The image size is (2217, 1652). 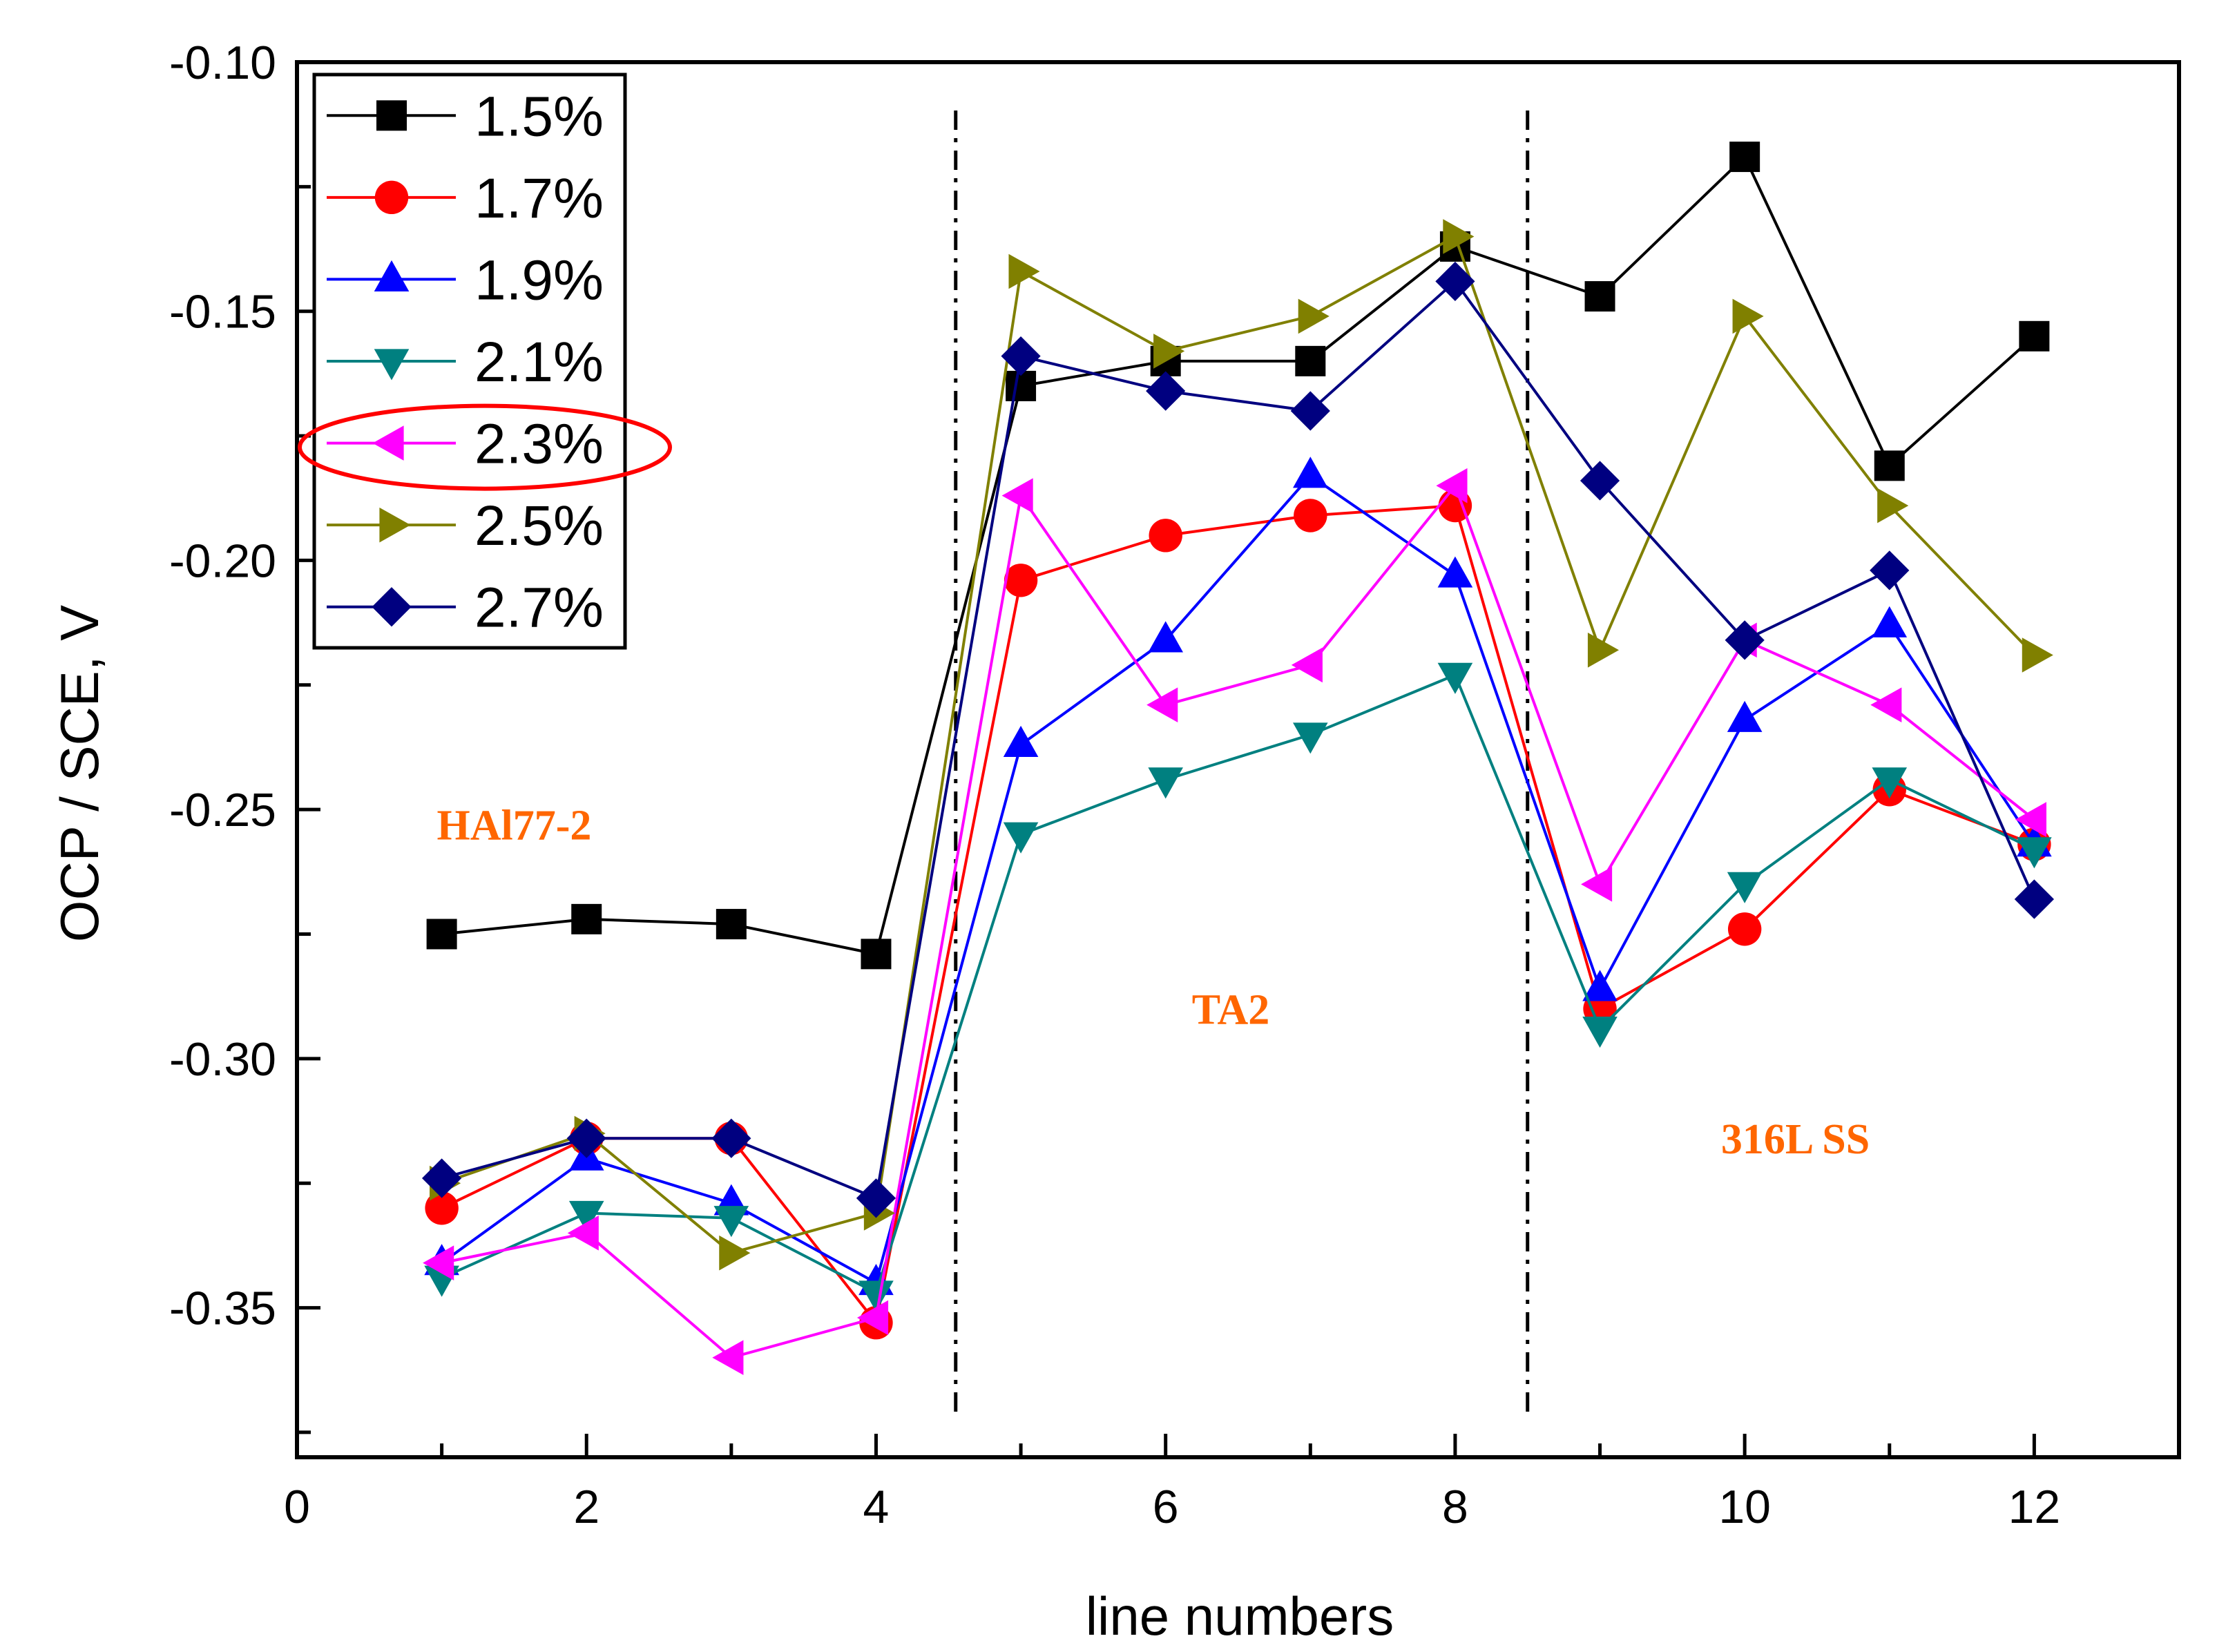 I want to click on highlight-ellipse, so click(x=485, y=447).